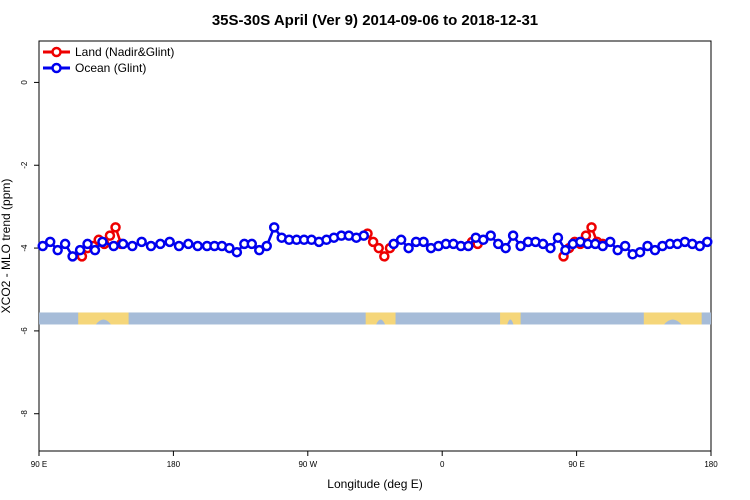  What do you see at coordinates (24, 331) in the screenshot?
I see `y-tick-label: -6` at bounding box center [24, 331].